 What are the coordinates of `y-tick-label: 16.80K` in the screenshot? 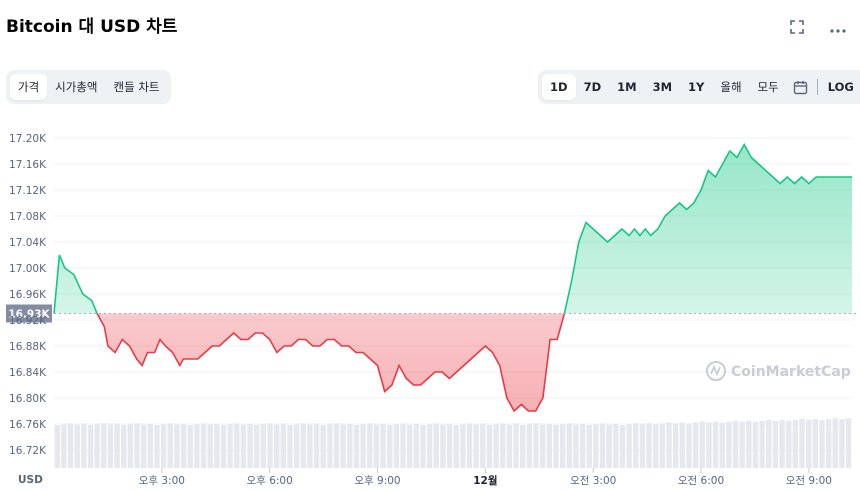 It's located at (28, 399).